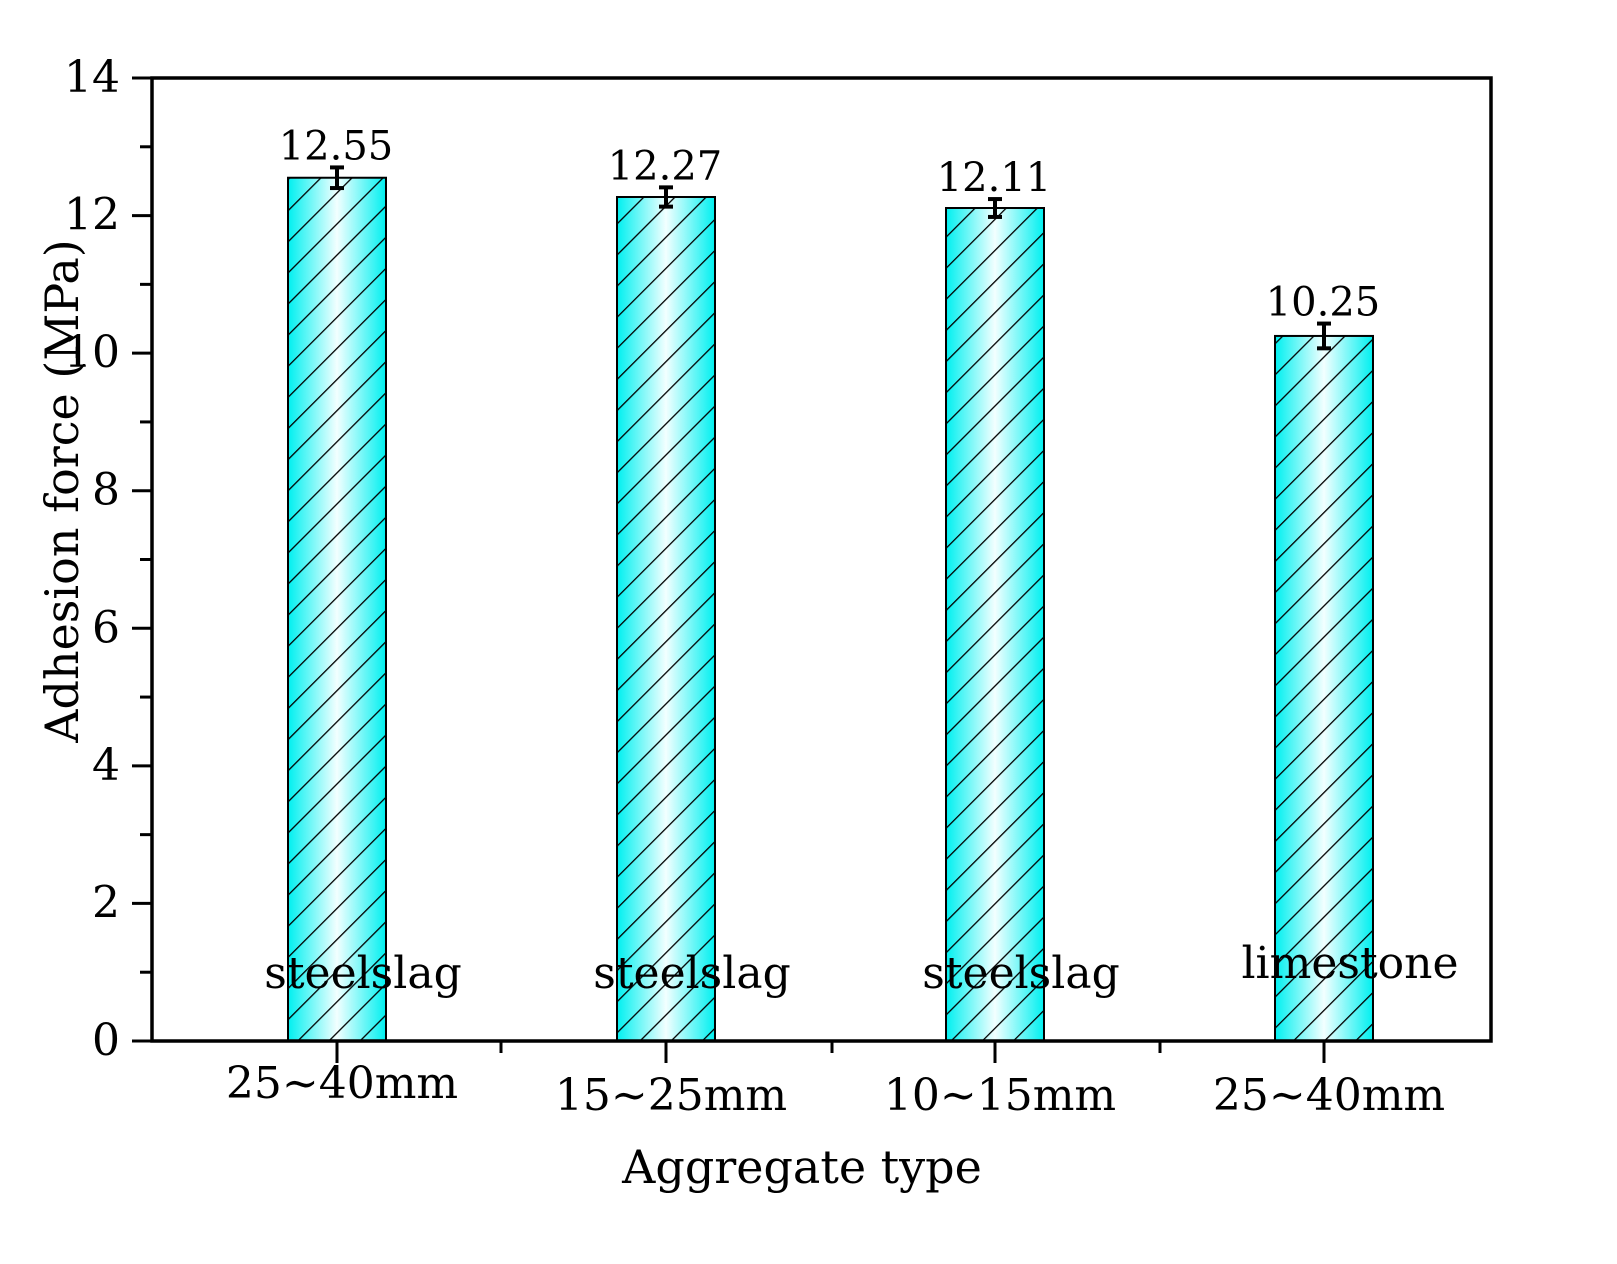 Image resolution: width=1617 pixels, height=1264 pixels. What do you see at coordinates (106, 902) in the screenshot?
I see `y-tick-label: 2` at bounding box center [106, 902].